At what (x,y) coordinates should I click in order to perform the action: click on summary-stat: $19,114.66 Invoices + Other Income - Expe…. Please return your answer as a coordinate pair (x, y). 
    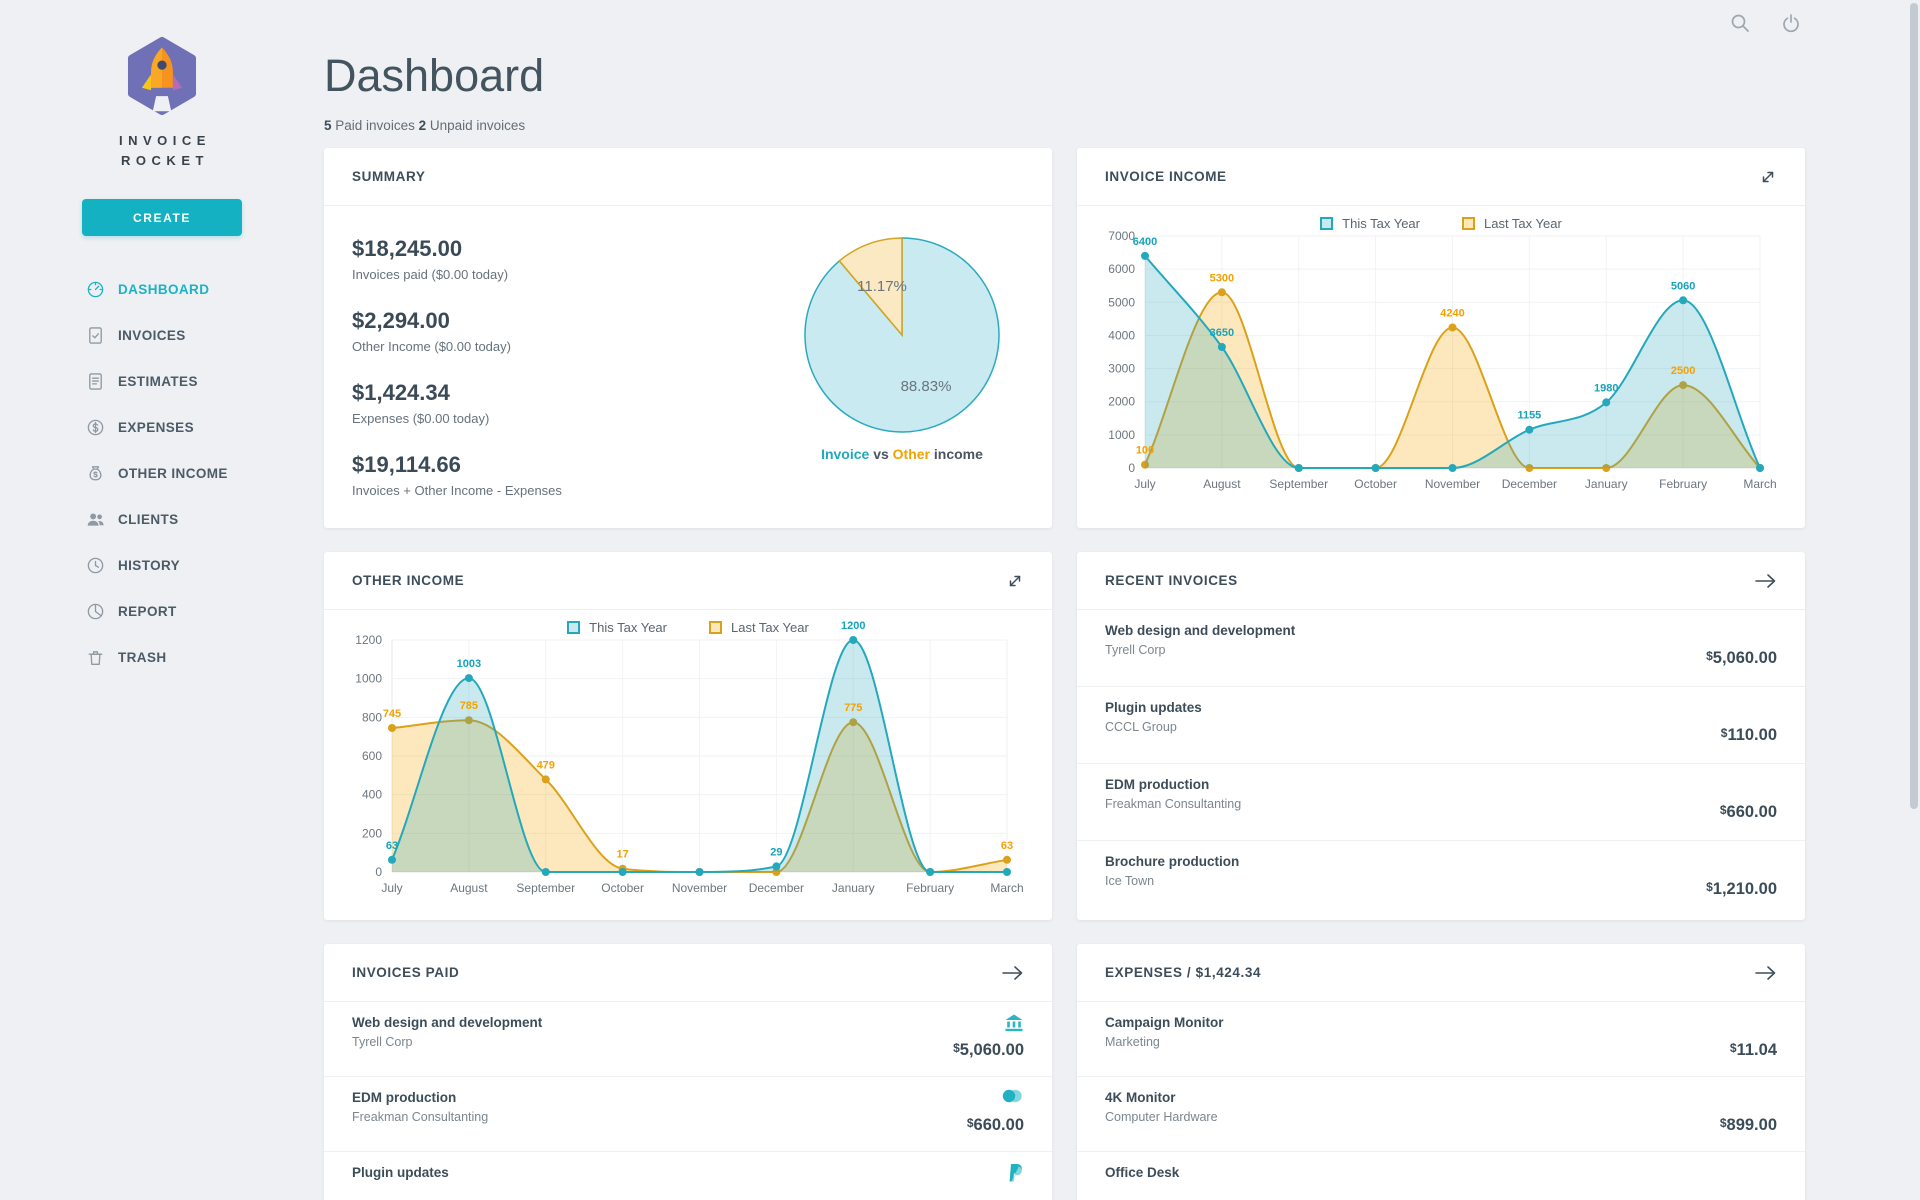
    Looking at the image, I should click on (517, 475).